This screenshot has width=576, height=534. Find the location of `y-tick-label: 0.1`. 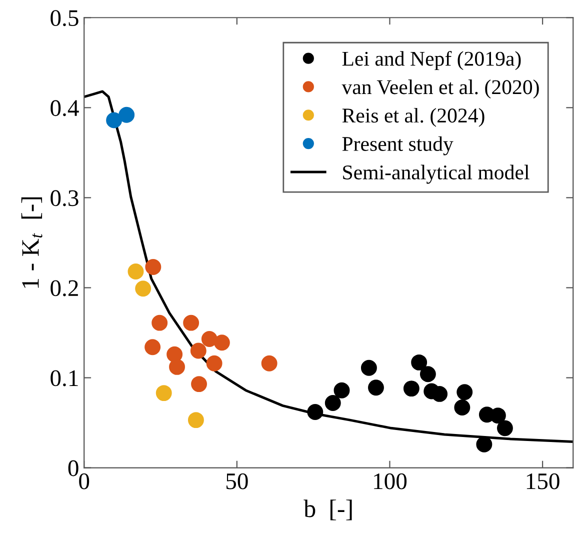

y-tick-label: 0.1 is located at coordinates (64, 378).